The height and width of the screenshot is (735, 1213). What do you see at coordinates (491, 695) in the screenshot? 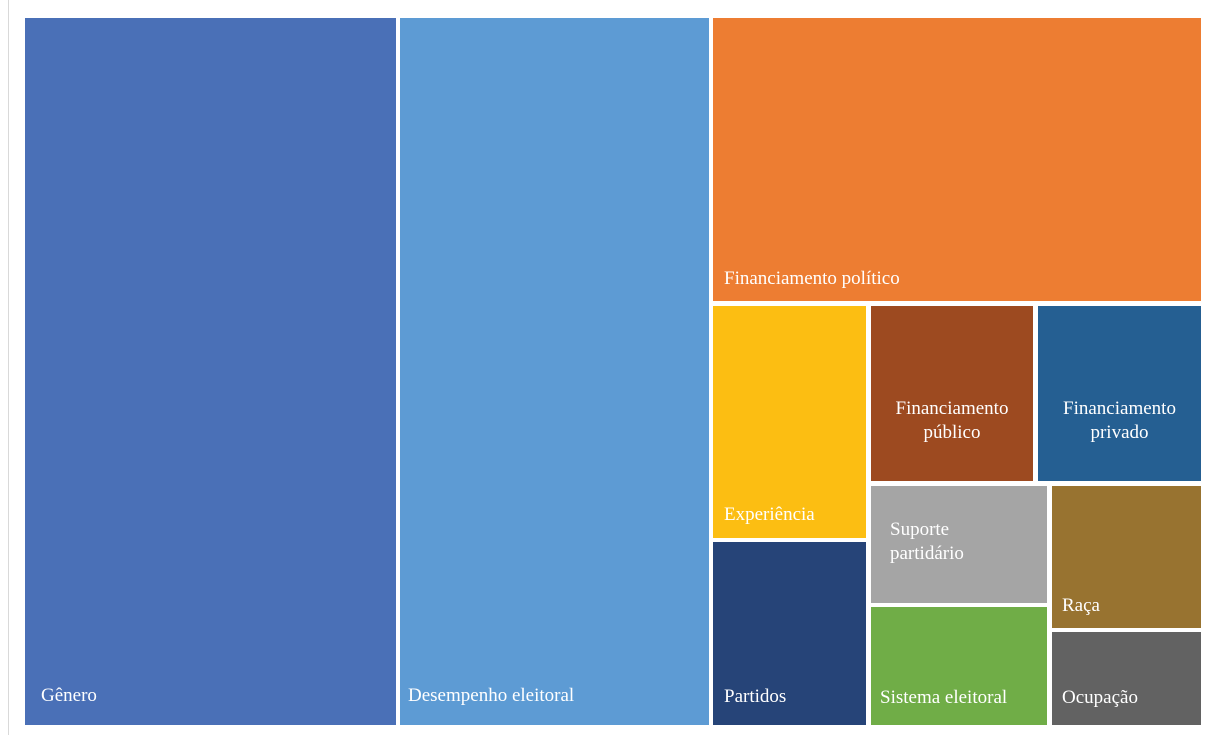
I see `treemap-label-desempenho-eleitoral: Desempenho eleitoral` at bounding box center [491, 695].